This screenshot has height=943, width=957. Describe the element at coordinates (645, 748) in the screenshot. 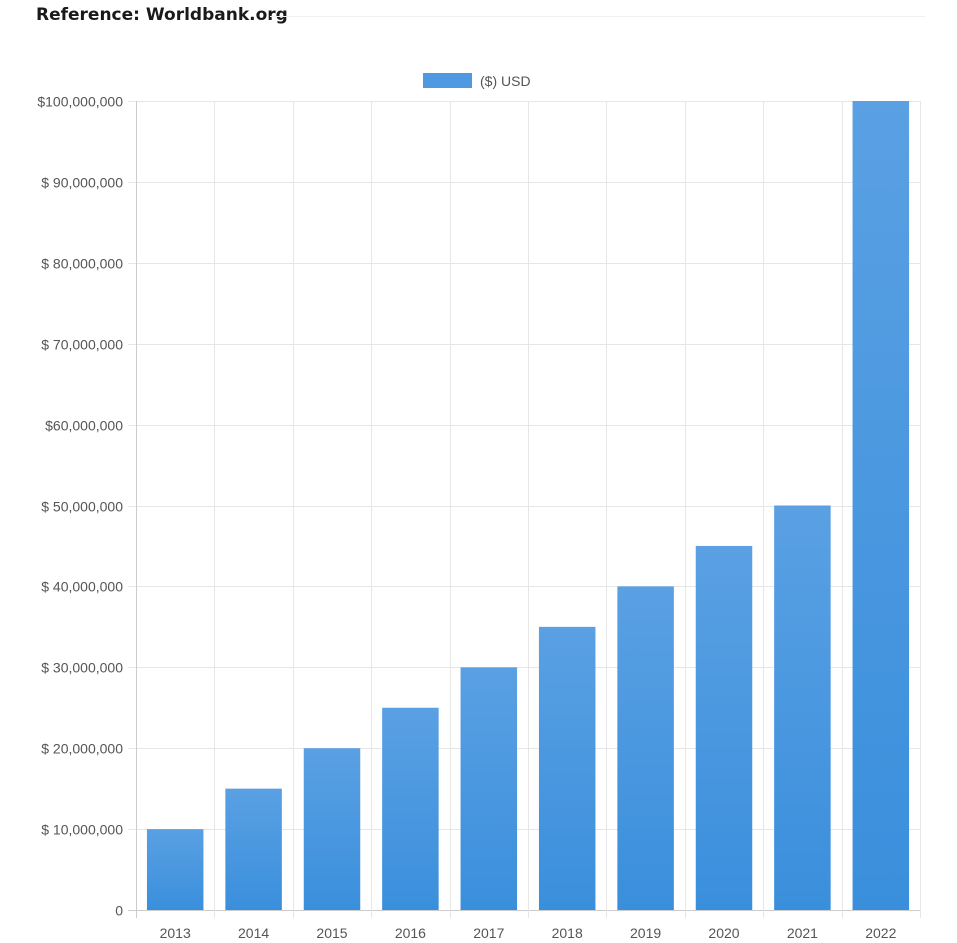

I see `bar-2019` at that location.